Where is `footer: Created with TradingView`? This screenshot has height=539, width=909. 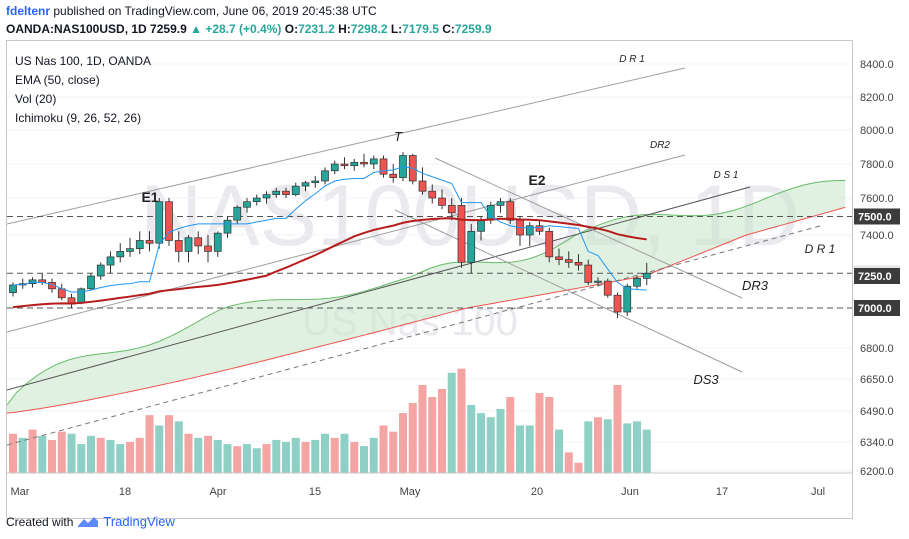 footer: Created with TradingView is located at coordinates (90, 521).